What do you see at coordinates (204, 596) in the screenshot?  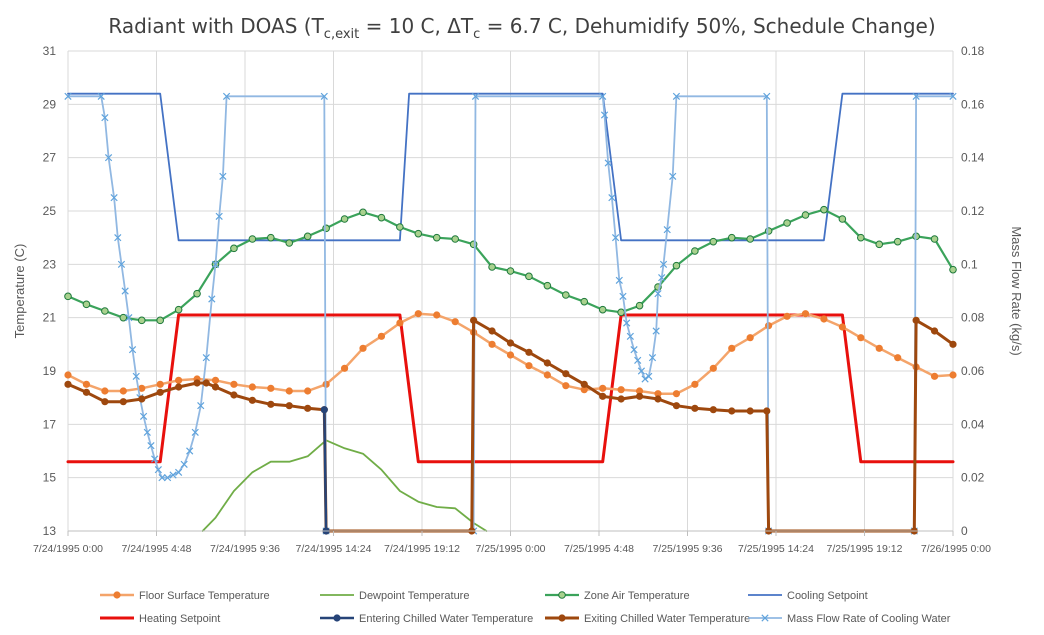 I see `legend-label: Floor Surface Temperature` at bounding box center [204, 596].